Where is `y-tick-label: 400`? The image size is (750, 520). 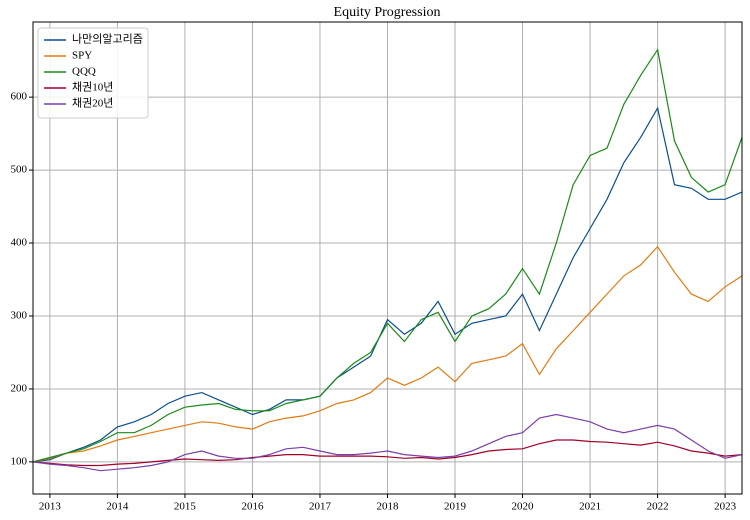 y-tick-label: 400 is located at coordinates (19, 243).